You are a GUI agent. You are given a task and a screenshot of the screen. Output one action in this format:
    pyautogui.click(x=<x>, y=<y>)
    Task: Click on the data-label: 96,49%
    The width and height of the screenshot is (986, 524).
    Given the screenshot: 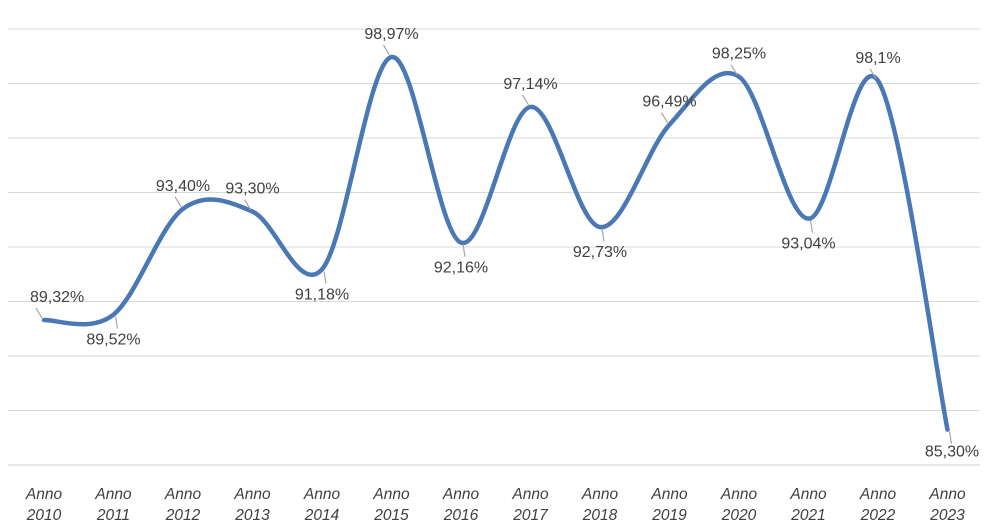 What is the action you would take?
    pyautogui.click(x=669, y=102)
    